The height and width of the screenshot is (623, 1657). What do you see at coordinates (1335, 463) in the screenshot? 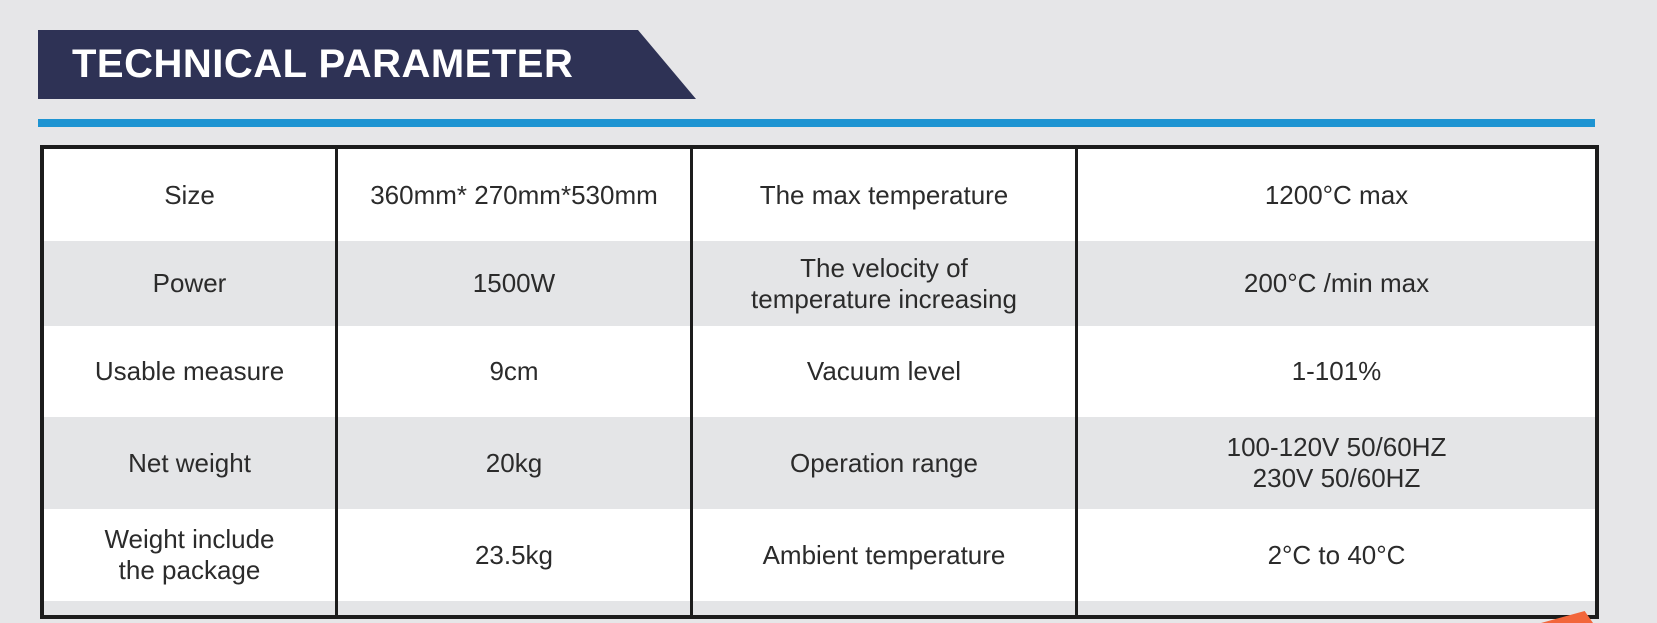
I see `value-cell: 100-120V 50/60HZ 230V 50/60HZ` at bounding box center [1335, 463].